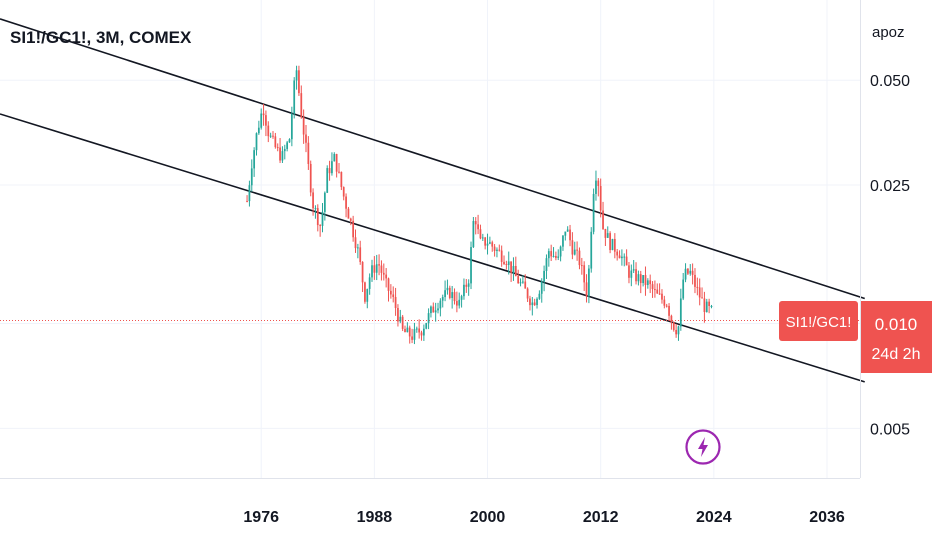 The image size is (932, 555). What do you see at coordinates (890, 186) in the screenshot?
I see `y-tick-label: 0.025` at bounding box center [890, 186].